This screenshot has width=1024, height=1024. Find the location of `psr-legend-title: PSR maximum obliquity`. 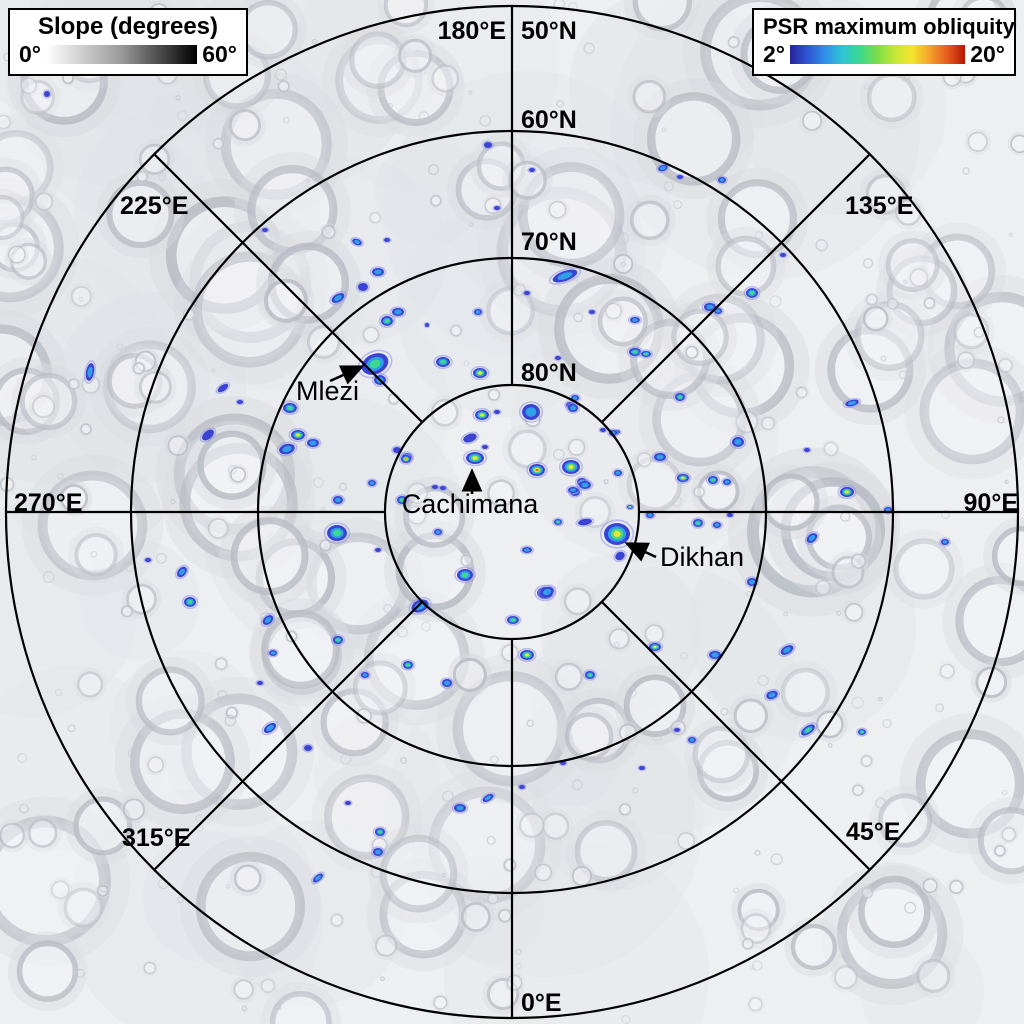

psr-legend-title: PSR maximum obliquity is located at coordinates (889, 26).